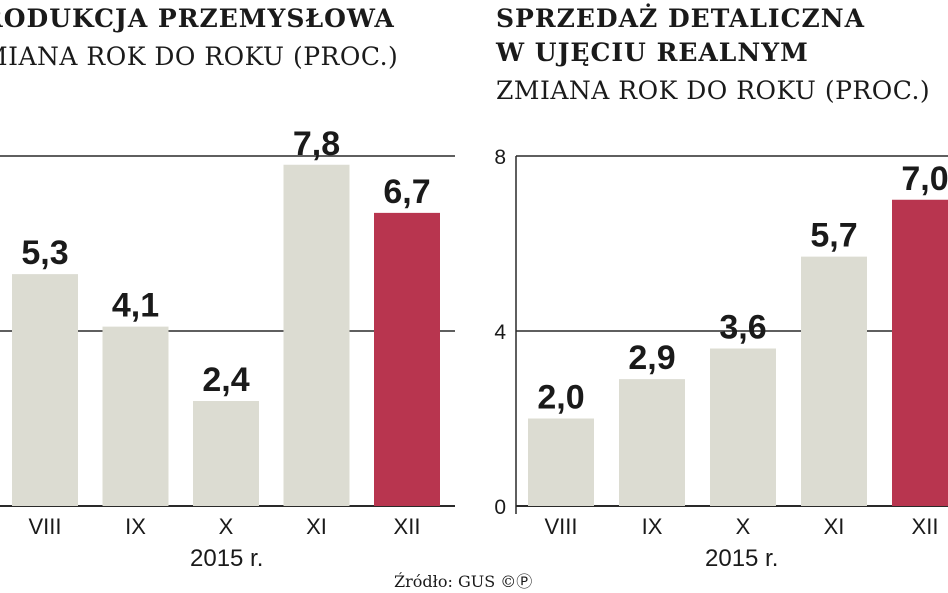 Image resolution: width=948 pixels, height=593 pixels. I want to click on chart-2-value-label: 7,0, so click(924, 179).